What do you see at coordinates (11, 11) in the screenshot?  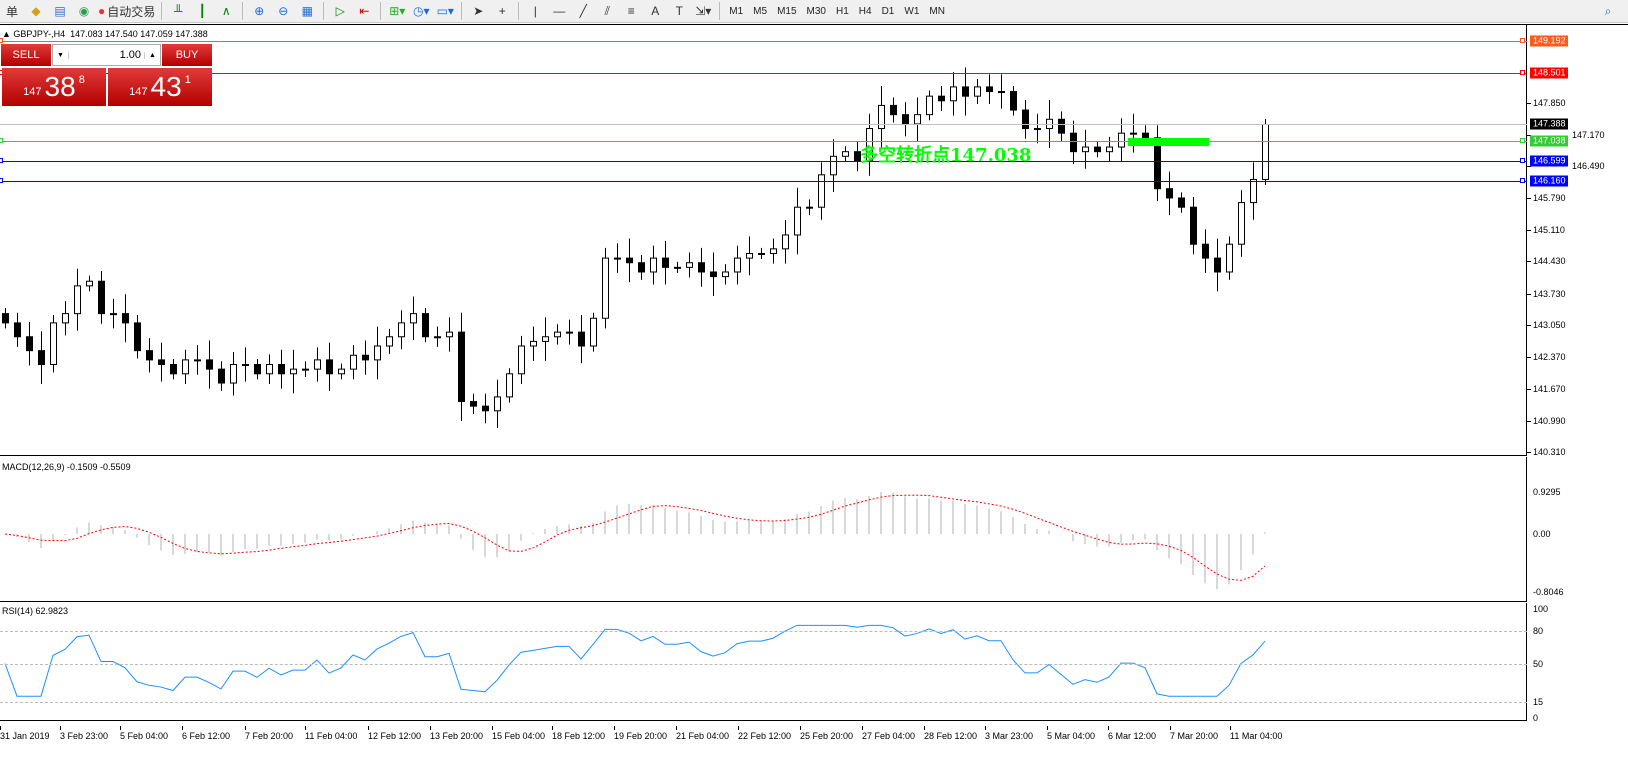 I see `menu-label: 单` at bounding box center [11, 11].